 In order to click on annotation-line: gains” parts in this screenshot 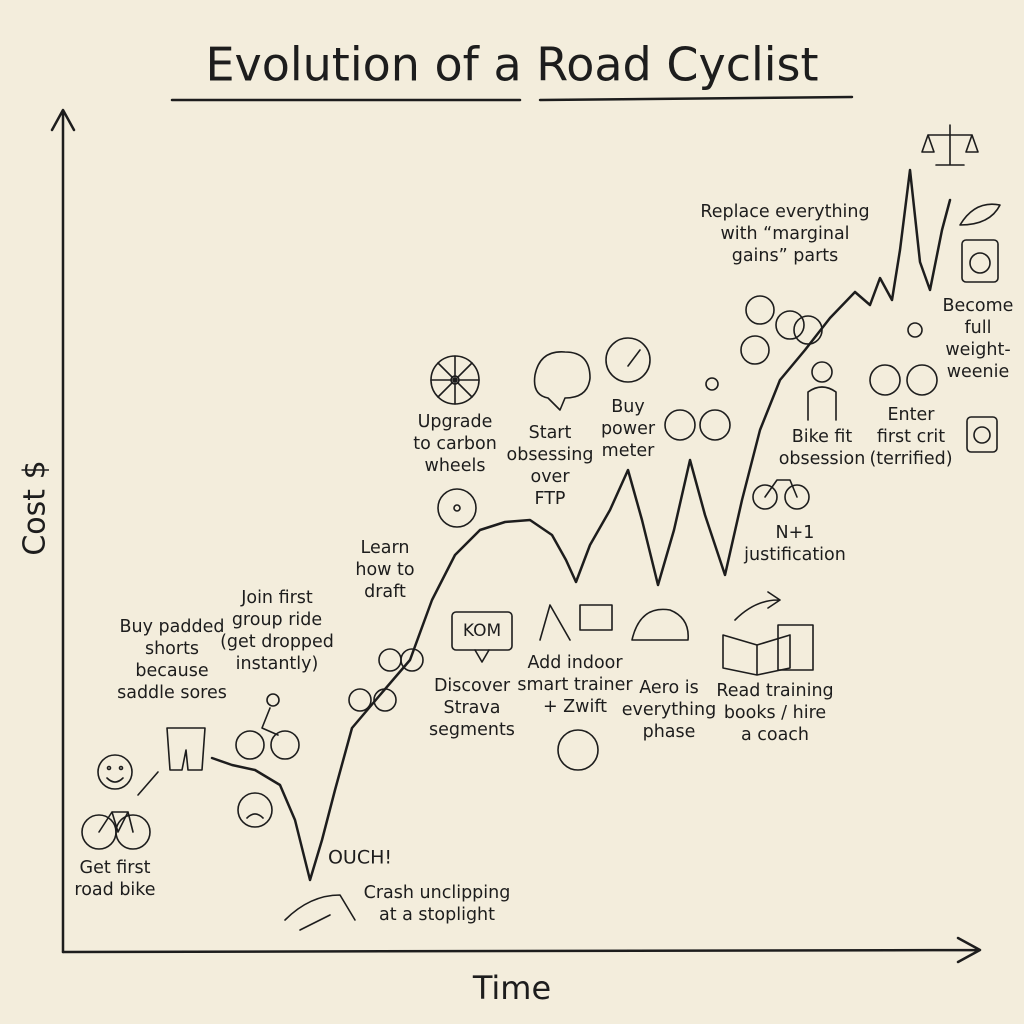, I will do `click(785, 256)`.